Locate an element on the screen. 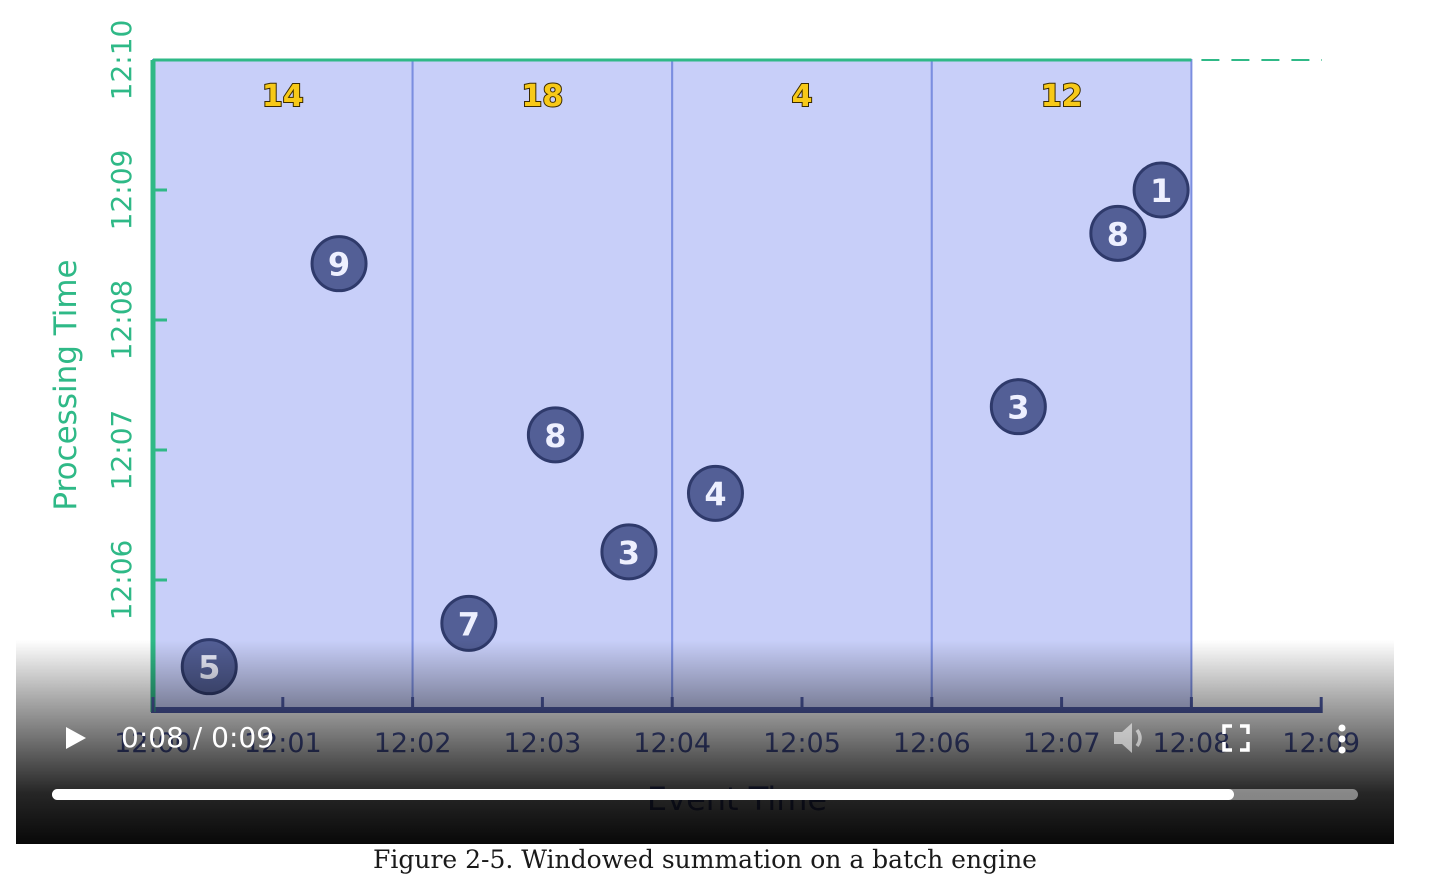  fullscreen-button is located at coordinates (1236, 738).